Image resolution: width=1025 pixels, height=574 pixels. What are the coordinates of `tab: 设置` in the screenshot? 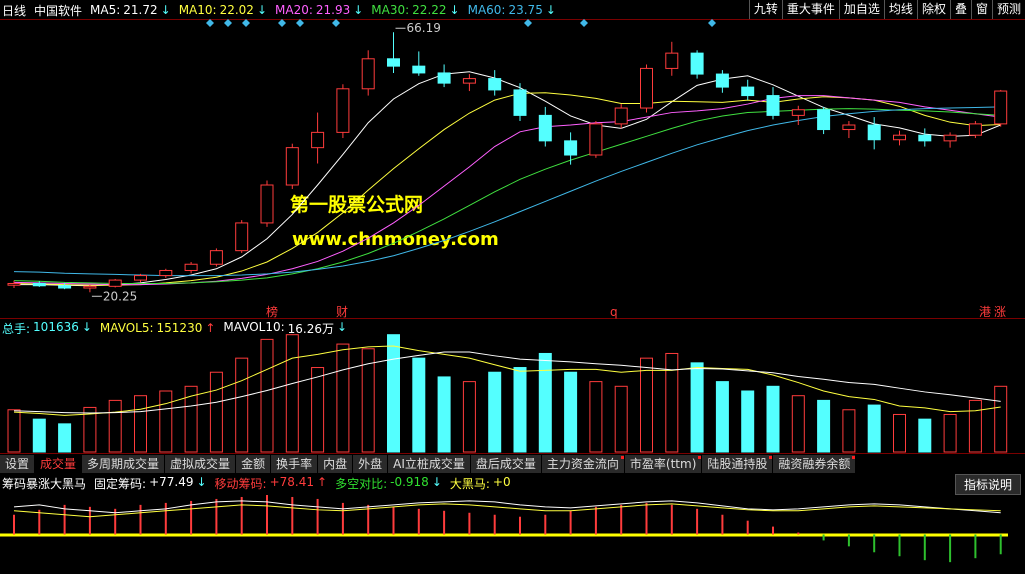 It's located at (18, 464).